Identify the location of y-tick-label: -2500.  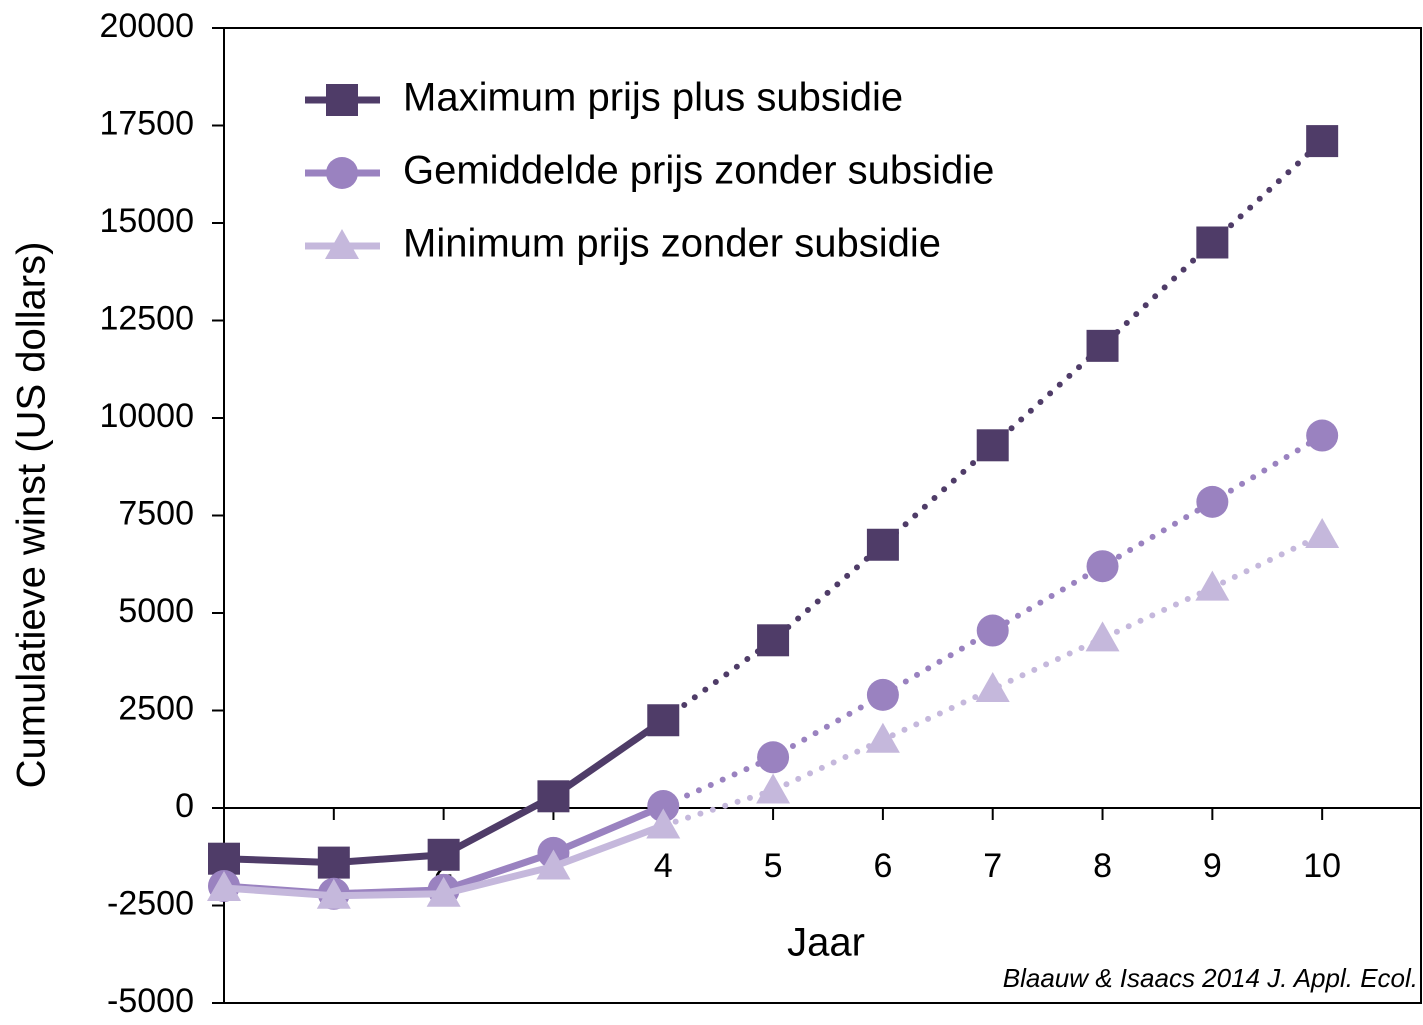
(150, 903).